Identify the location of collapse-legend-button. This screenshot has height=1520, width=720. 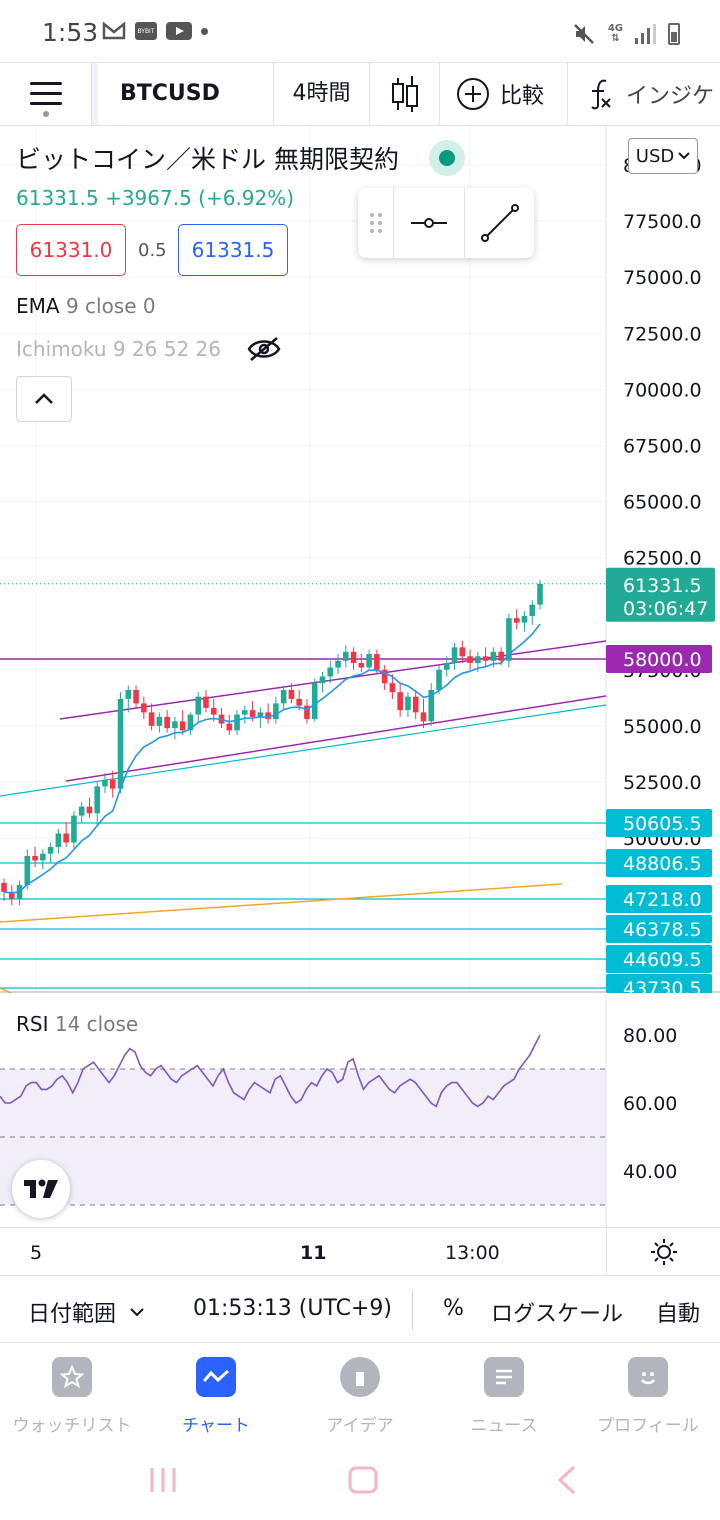
(44, 399).